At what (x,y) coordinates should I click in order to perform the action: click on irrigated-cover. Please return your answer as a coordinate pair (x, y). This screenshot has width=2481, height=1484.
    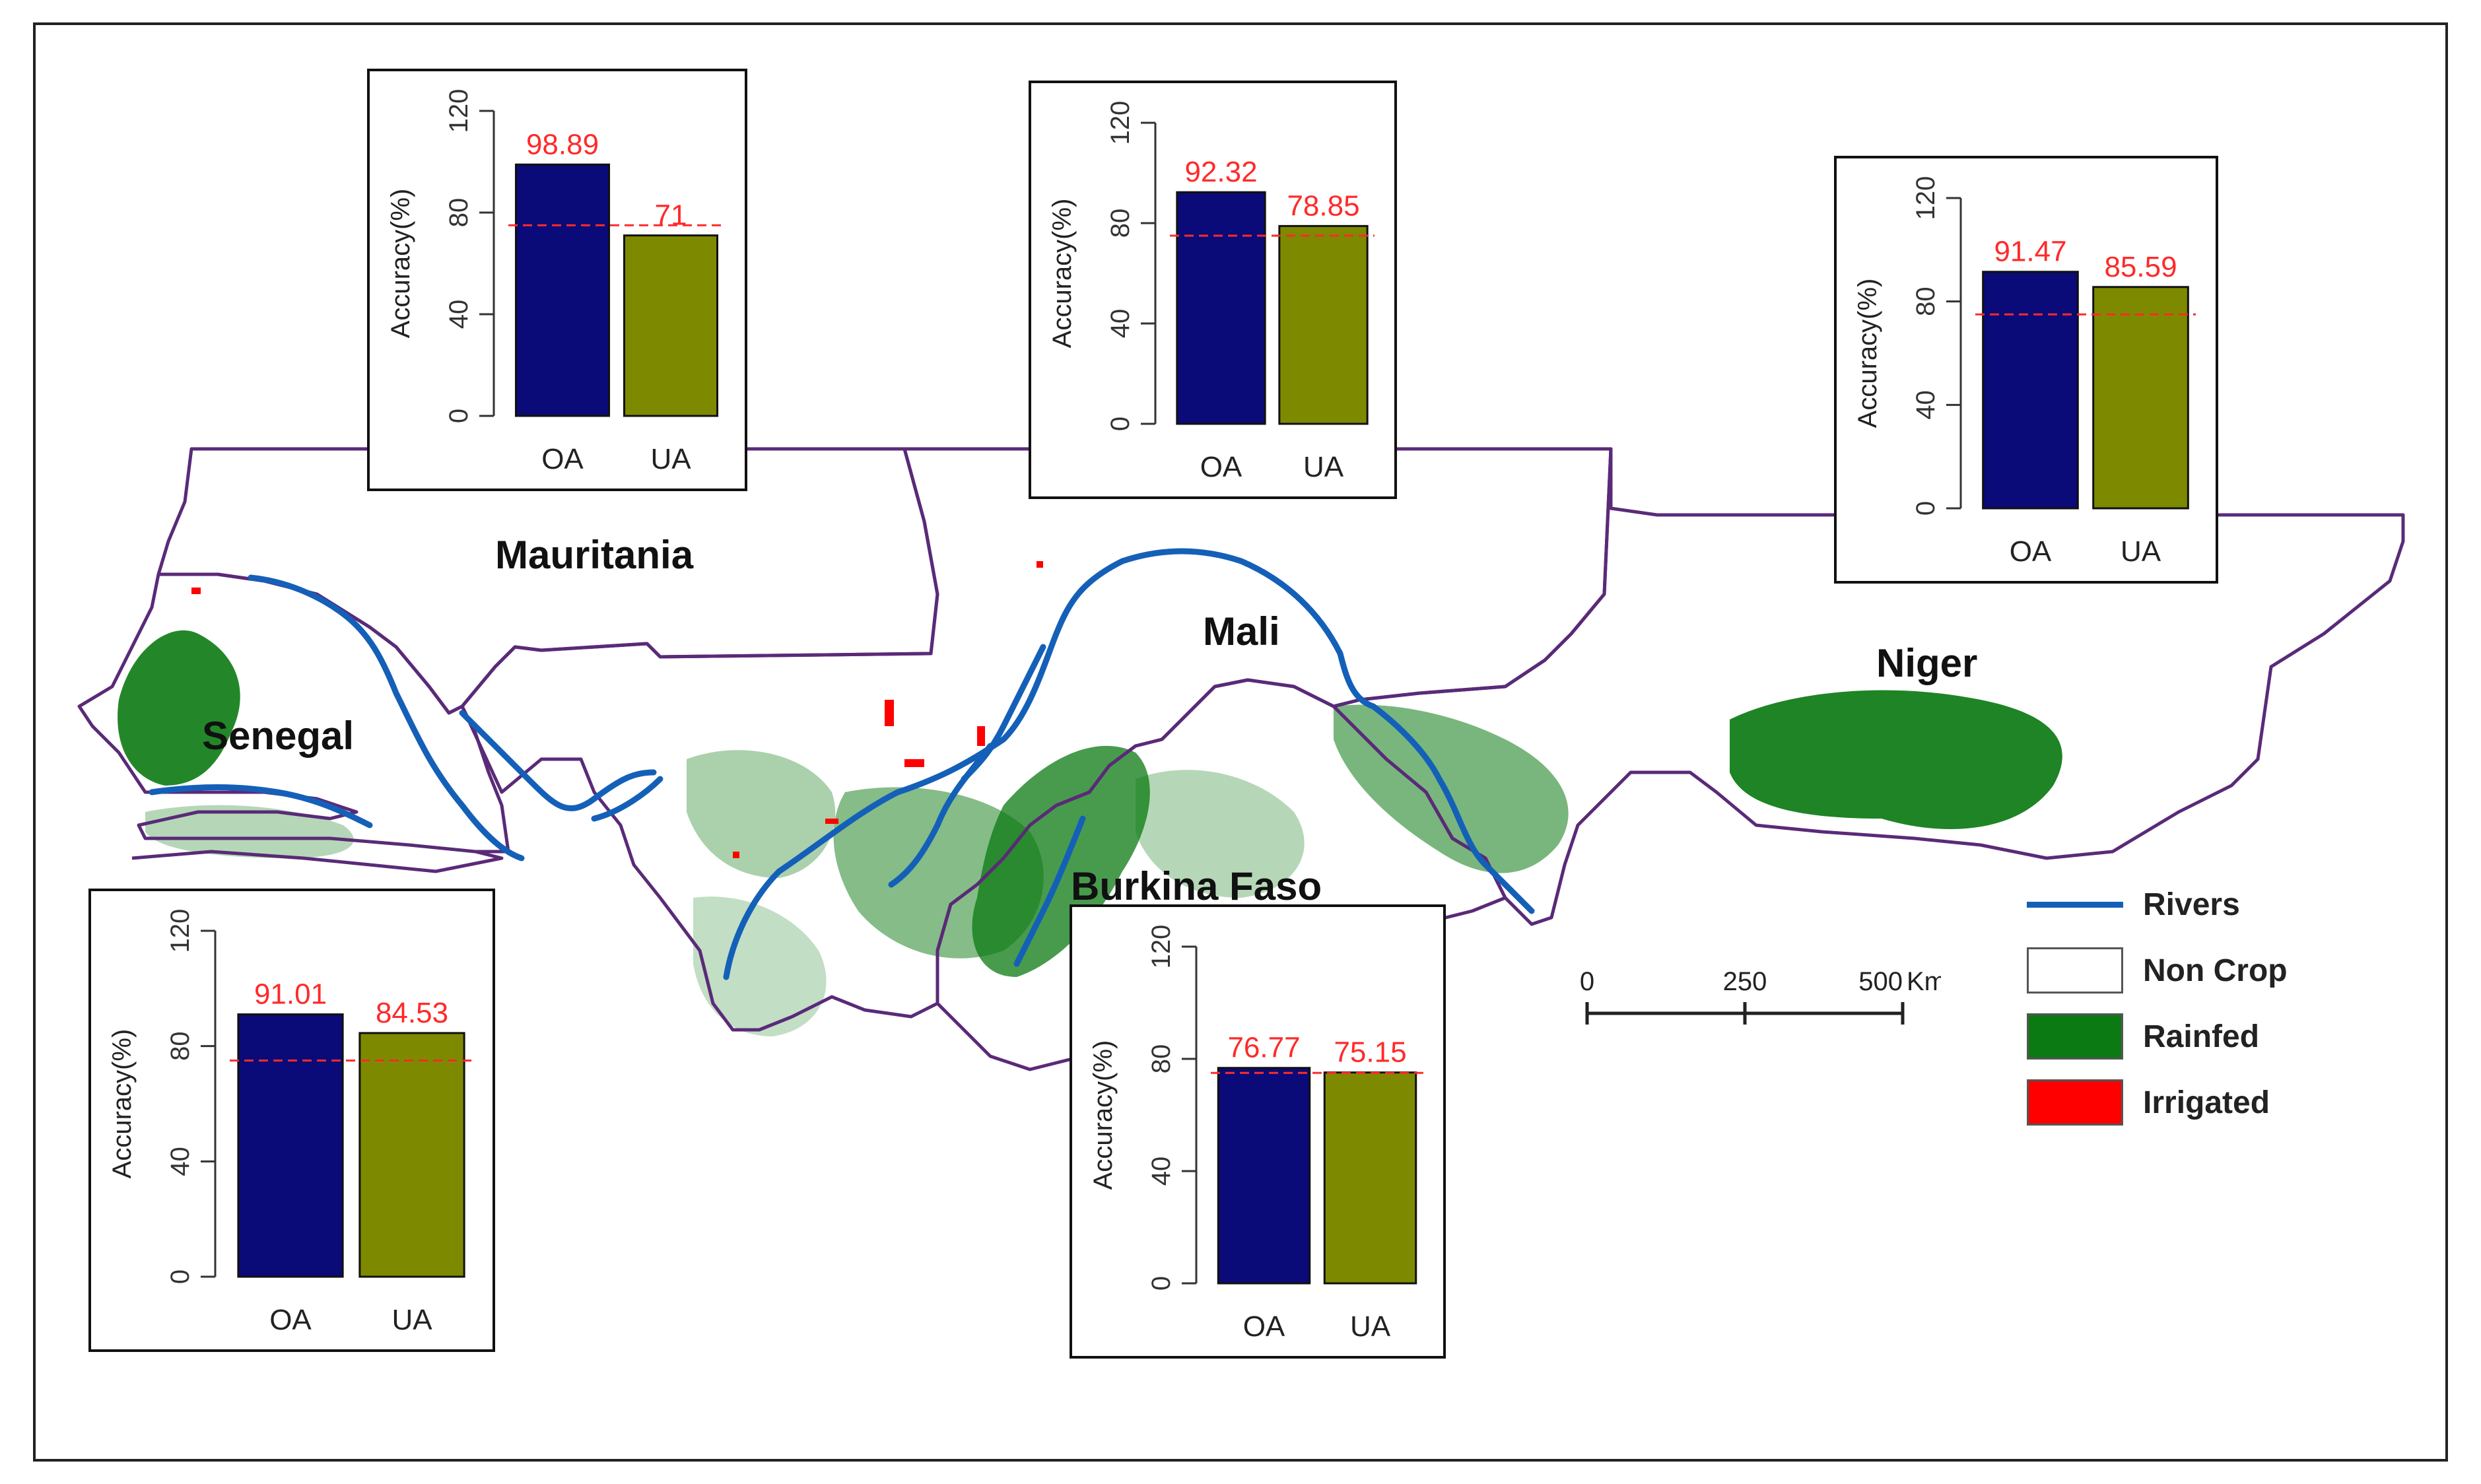
    Looking at the image, I should click on (617, 709).